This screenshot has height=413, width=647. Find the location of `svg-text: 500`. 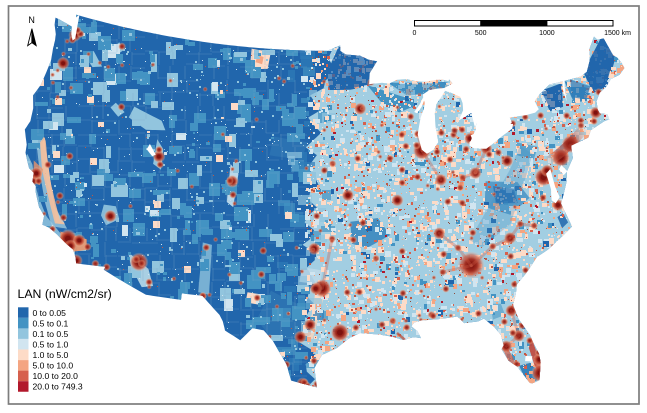

svg-text: 500 is located at coordinates (481, 33).